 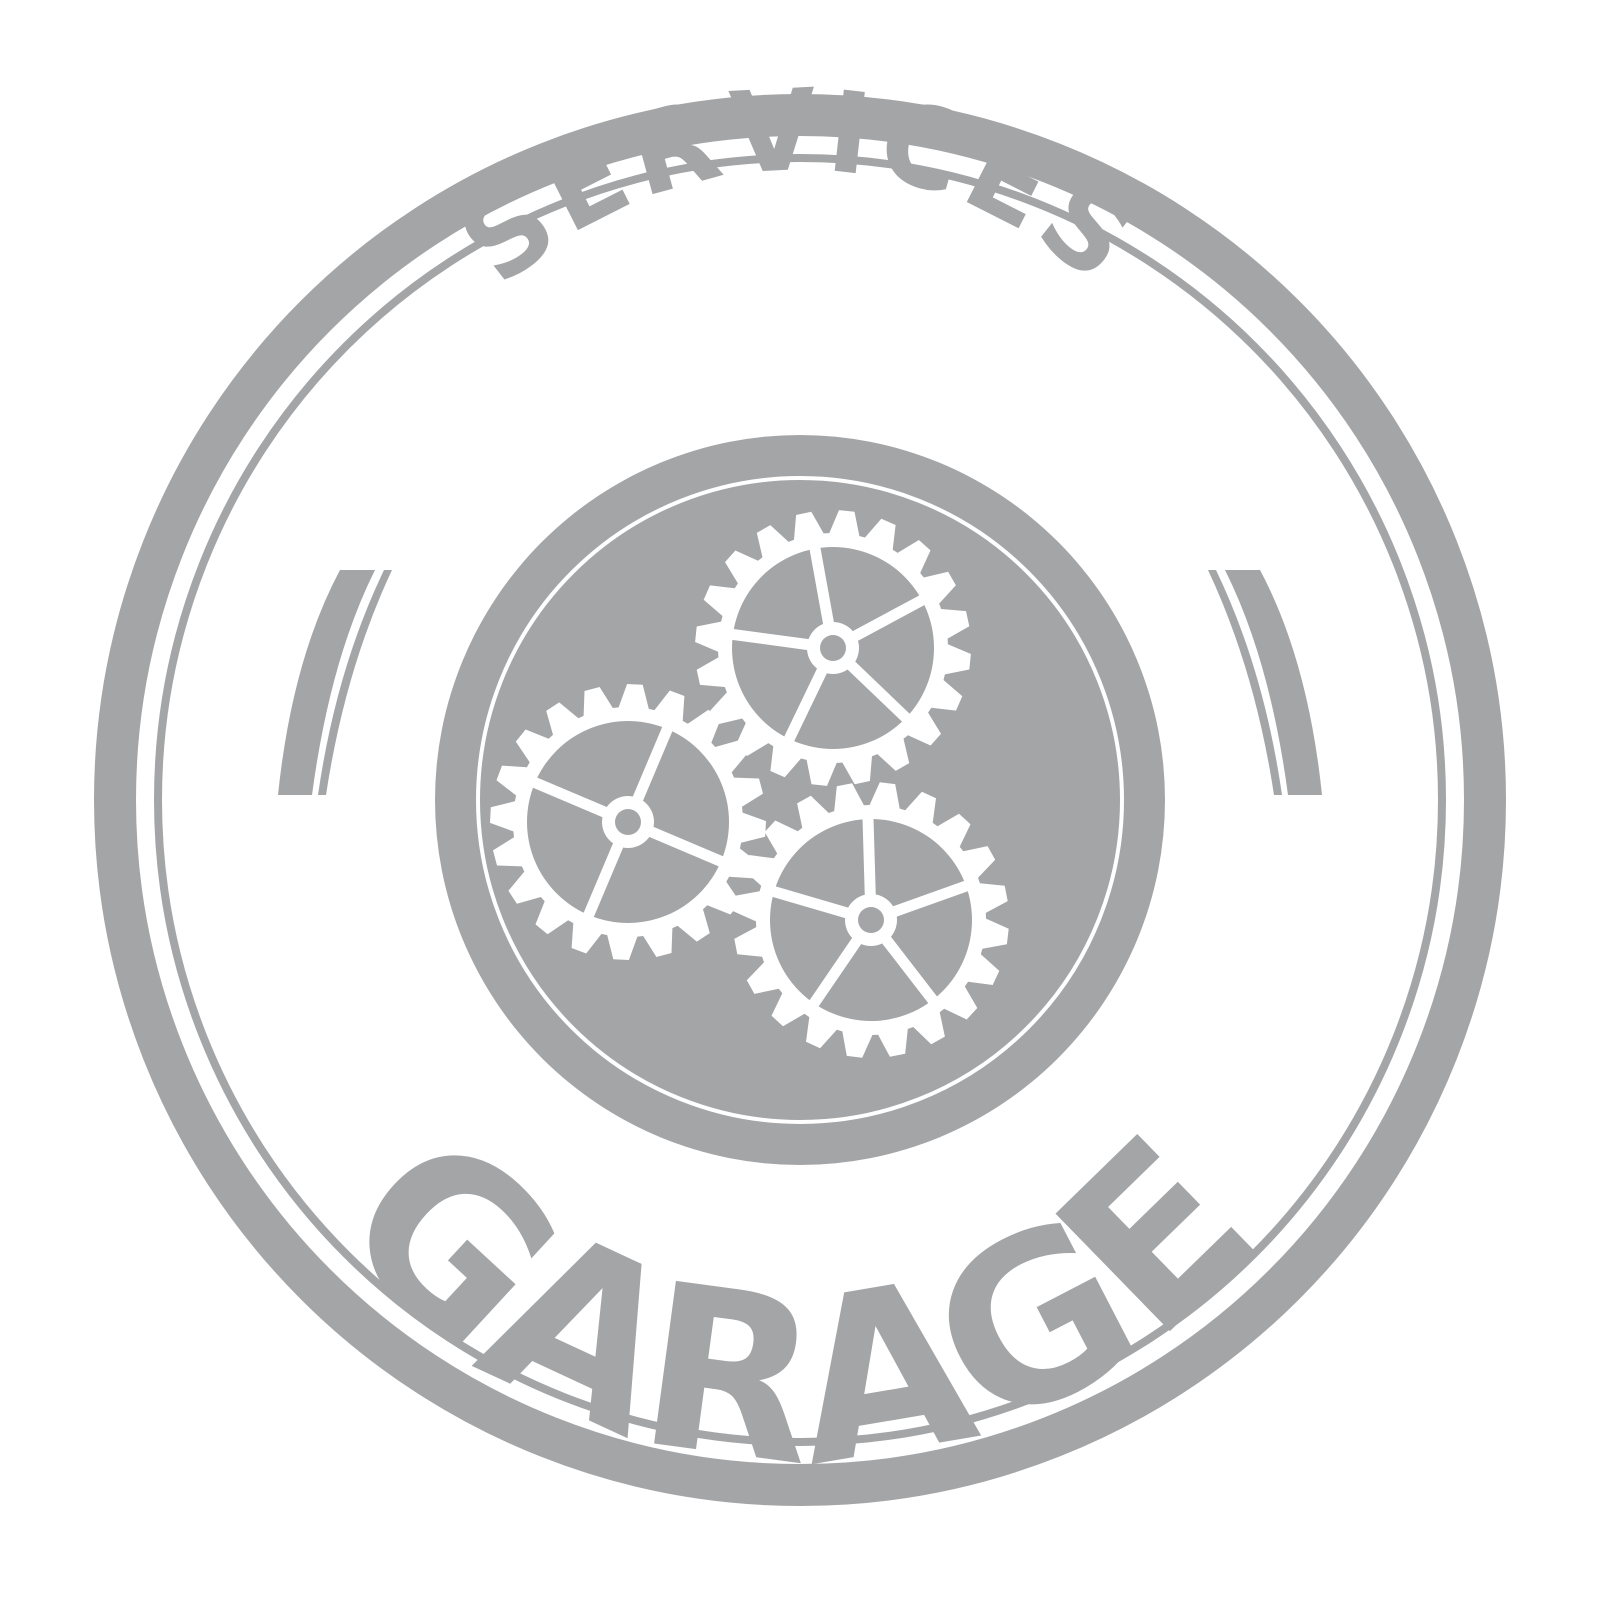 I want to click on gear-top-hub-hole, so click(x=833, y=648).